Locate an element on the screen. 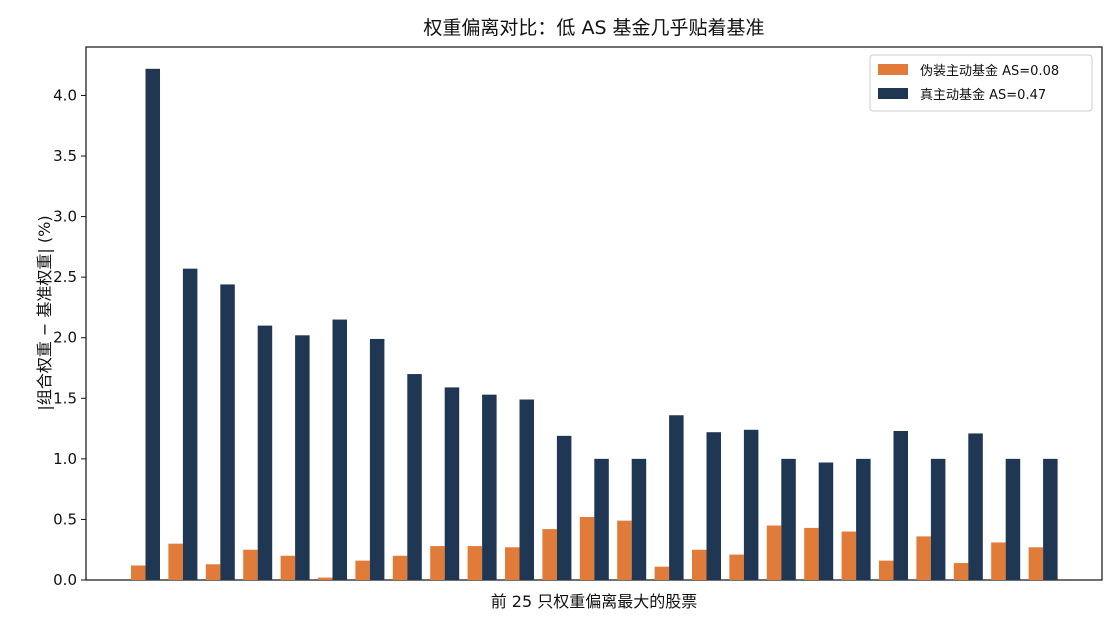  series-fake-active-bars is located at coordinates (587, 548).